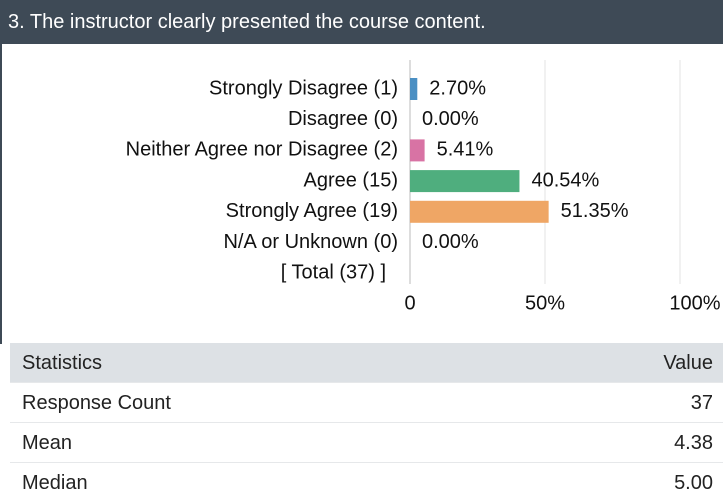 Image resolution: width=723 pixels, height=495 pixels. I want to click on value-label: 2.70%, so click(457, 88).